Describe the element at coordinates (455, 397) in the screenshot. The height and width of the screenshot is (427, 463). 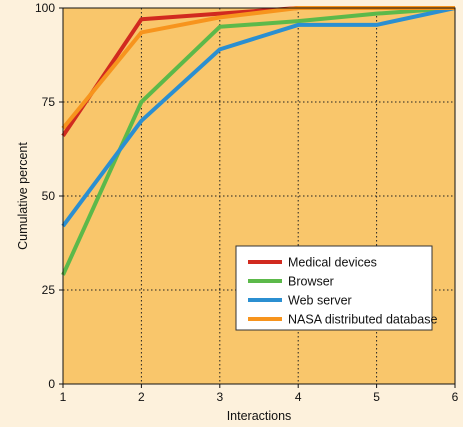
I see `x-tick-label-6: 6` at that location.